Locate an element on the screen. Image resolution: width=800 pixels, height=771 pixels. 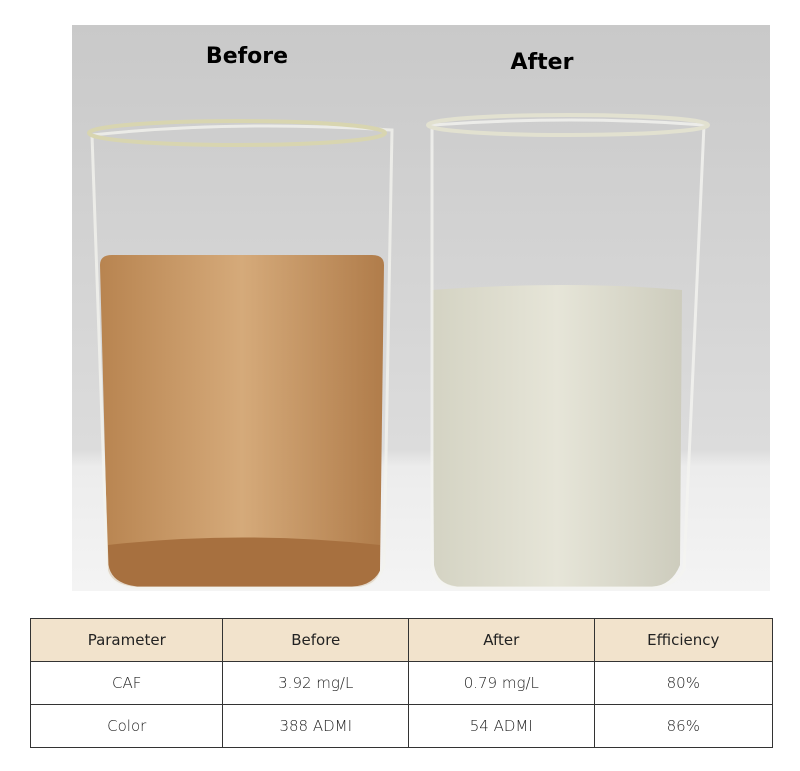
cell: 86% is located at coordinates (683, 726).